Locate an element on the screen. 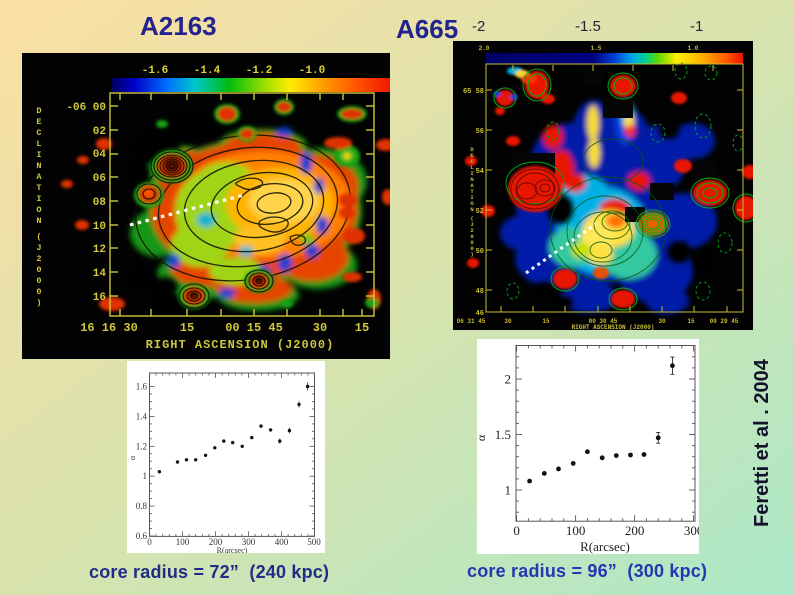  svg-text: -1.4 is located at coordinates (207, 71).